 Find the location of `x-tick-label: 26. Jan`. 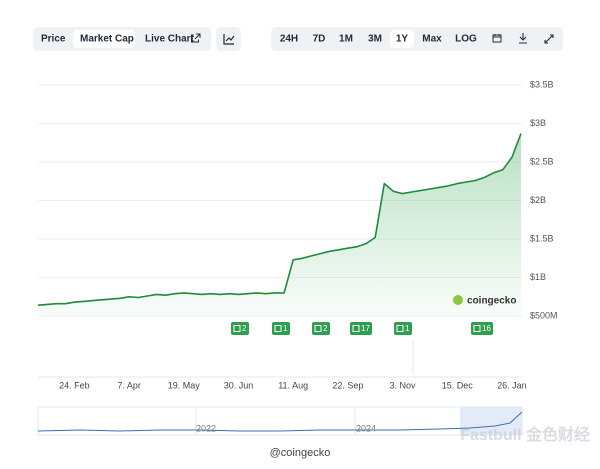

x-tick-label: 26. Jan is located at coordinates (512, 385).